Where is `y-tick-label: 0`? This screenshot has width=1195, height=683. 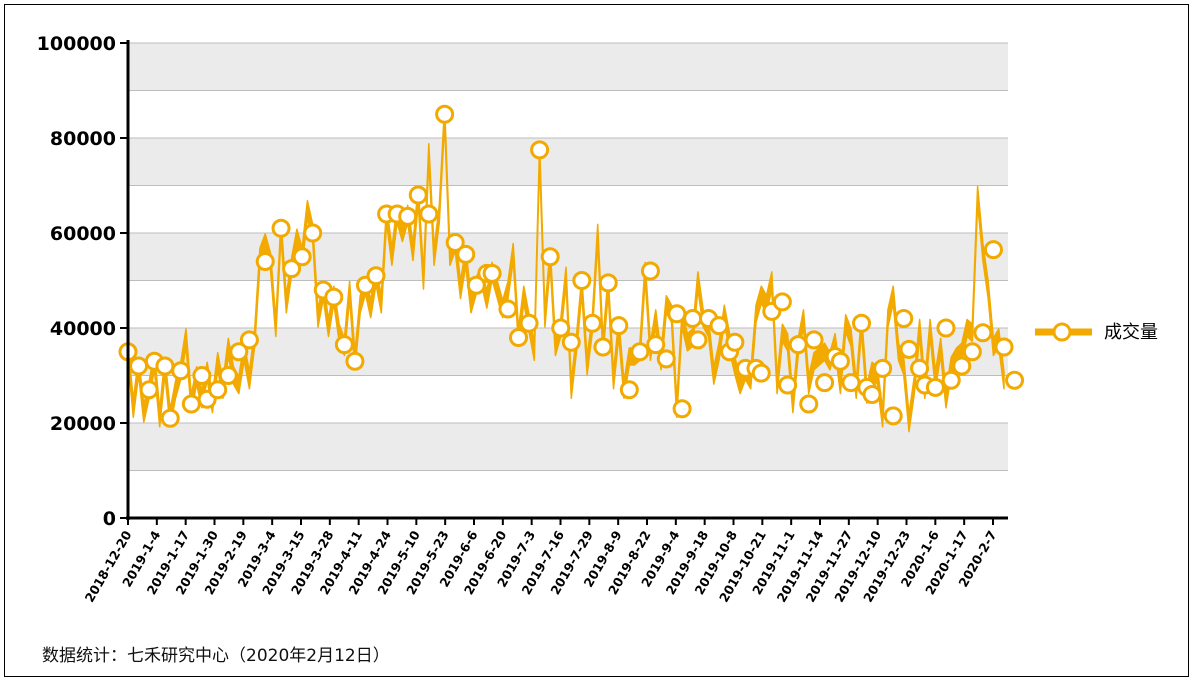
y-tick-label: 0 is located at coordinates (109, 519).